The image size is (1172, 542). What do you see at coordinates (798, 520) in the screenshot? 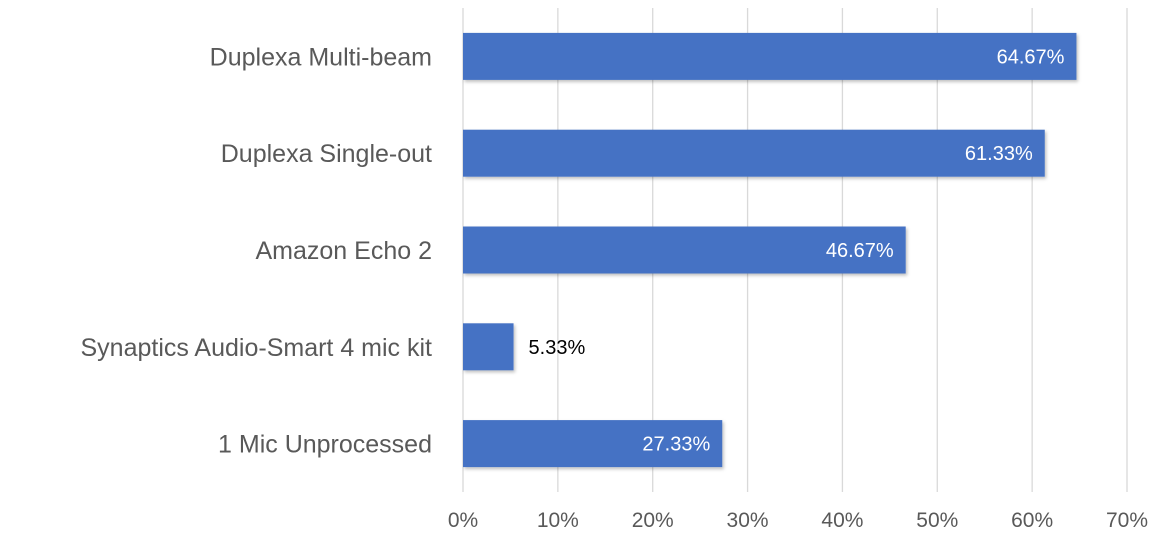
I see `x-axis-tick-labels: 0% 10% 20% 30% 40% 50% 60% 70%` at bounding box center [798, 520].